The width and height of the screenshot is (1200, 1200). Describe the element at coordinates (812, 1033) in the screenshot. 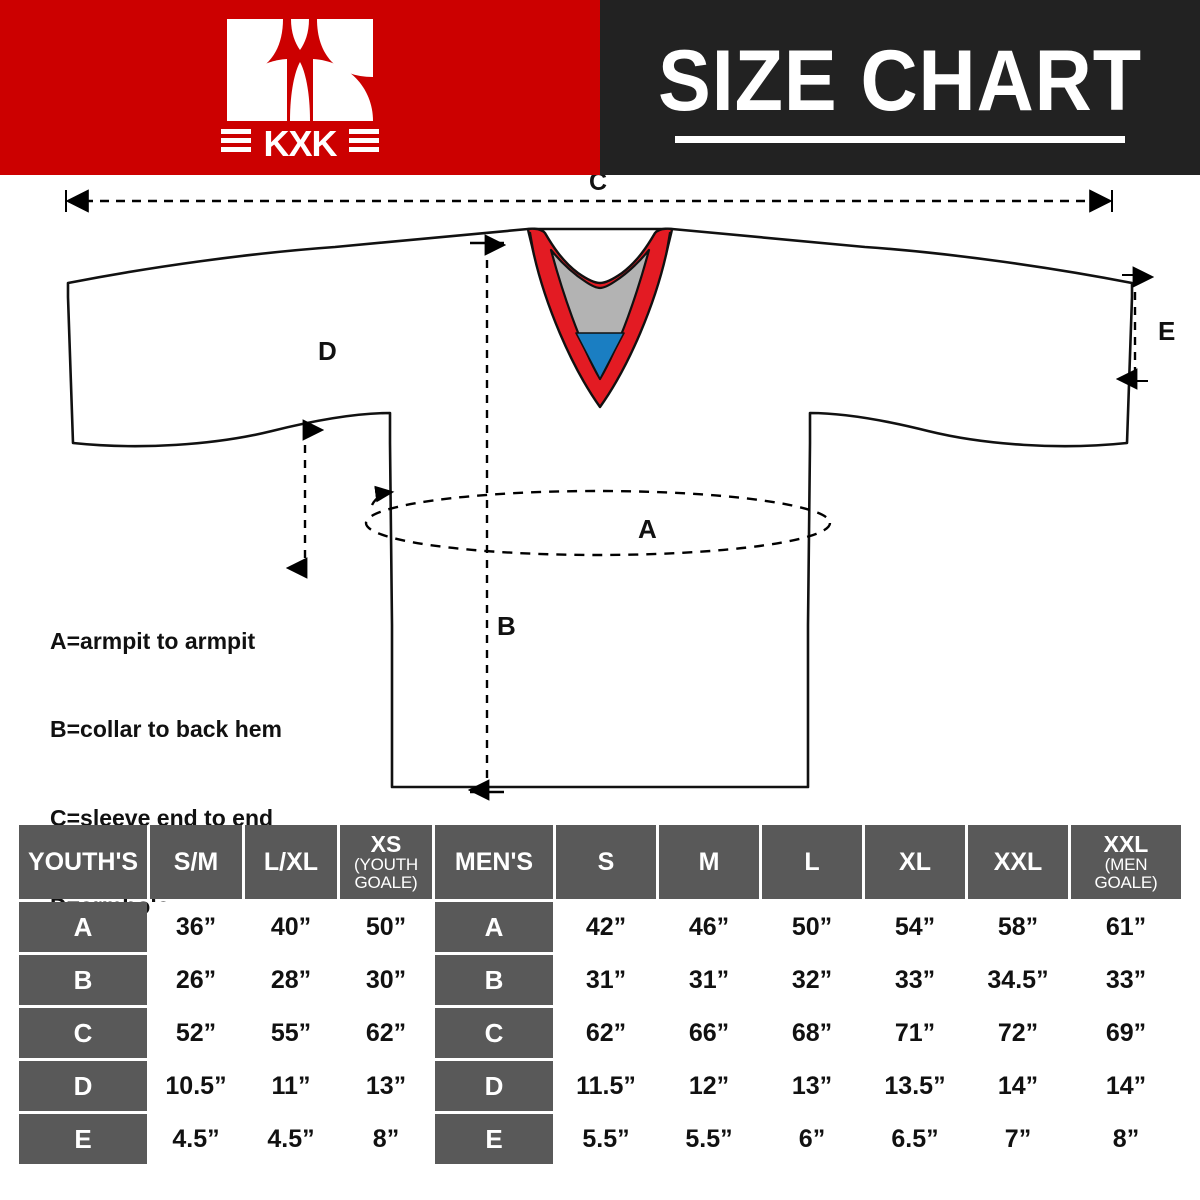

I see `cell-men-value: 68”` at that location.